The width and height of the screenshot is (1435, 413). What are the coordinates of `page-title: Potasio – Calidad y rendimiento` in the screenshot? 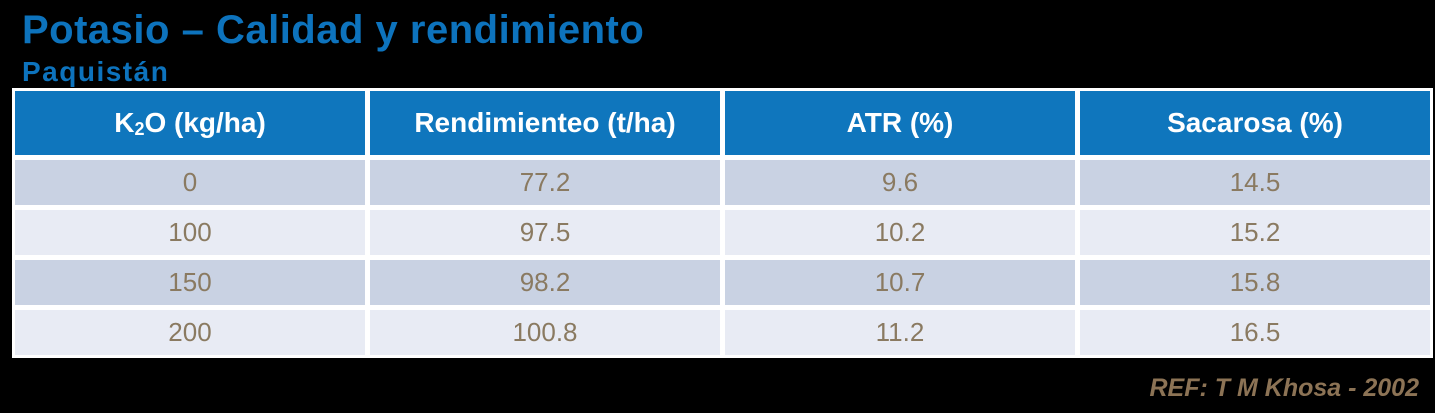 It's located at (333, 30).